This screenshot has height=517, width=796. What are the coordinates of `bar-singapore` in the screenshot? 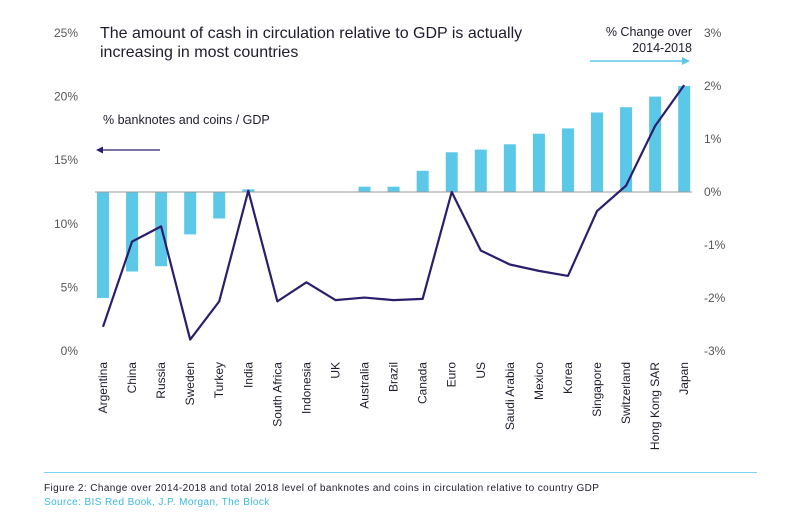 It's located at (597, 152).